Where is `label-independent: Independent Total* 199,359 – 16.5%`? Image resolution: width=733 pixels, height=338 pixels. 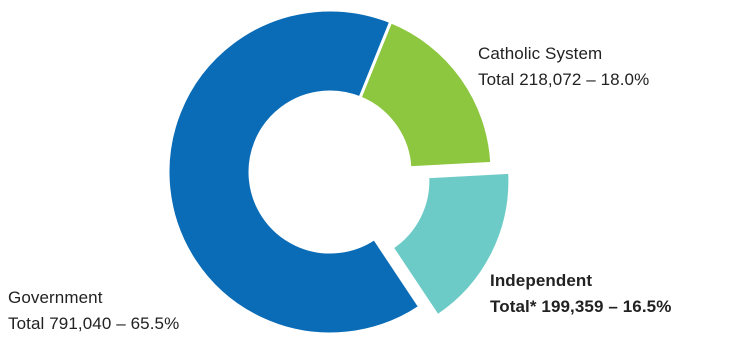
label-independent: Independent Total* 199,359 – 16.5% is located at coordinates (580, 294).